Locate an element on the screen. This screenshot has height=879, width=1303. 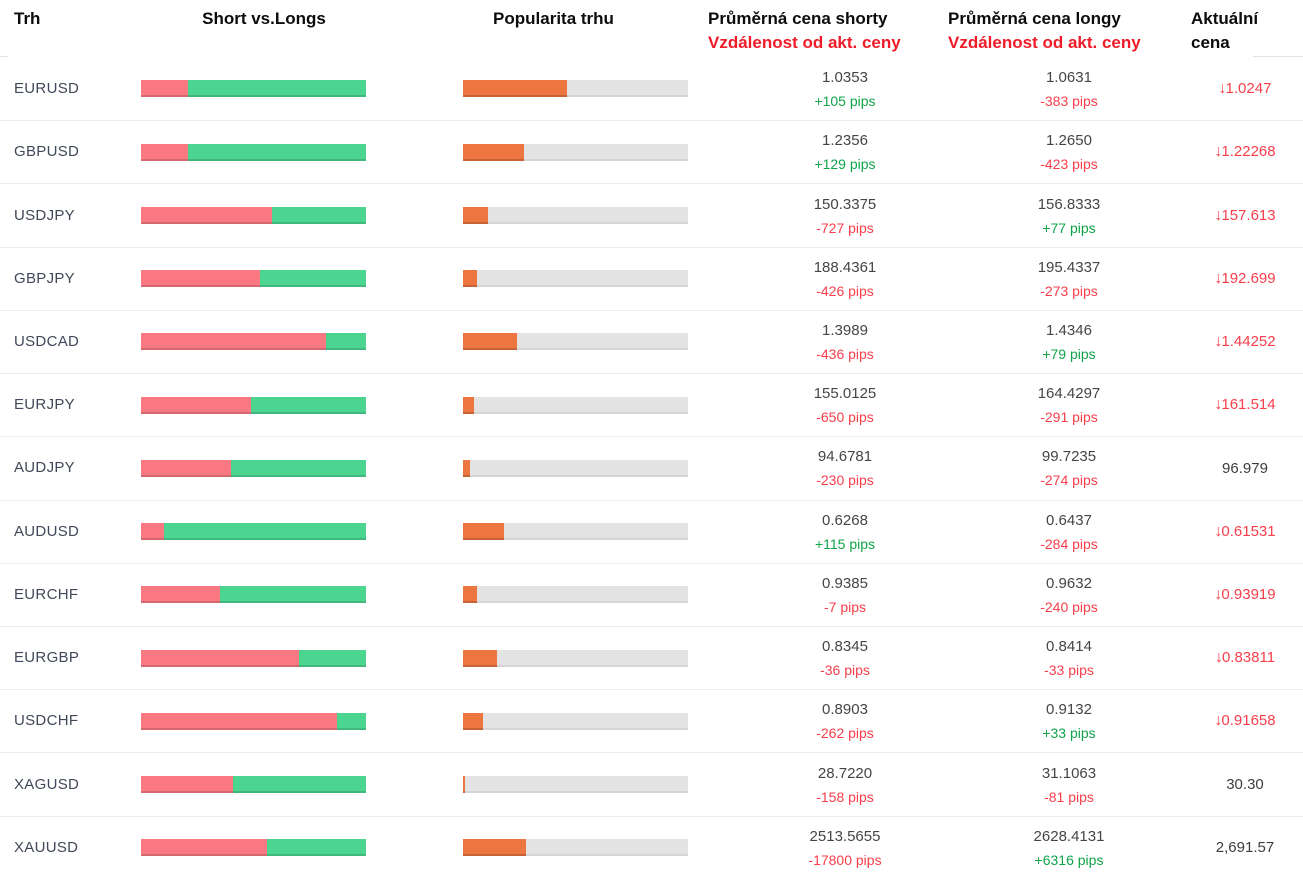
avg-short-price: 188.4361 is located at coordinates (845, 267).